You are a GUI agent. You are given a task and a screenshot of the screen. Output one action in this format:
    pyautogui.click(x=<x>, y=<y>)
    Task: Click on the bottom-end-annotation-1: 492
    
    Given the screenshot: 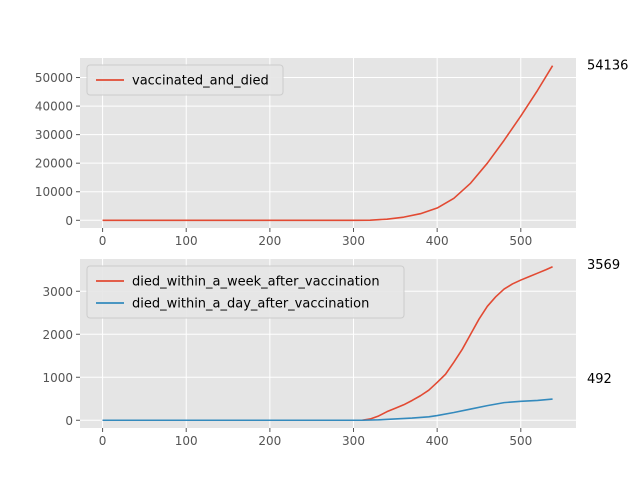 What is the action you would take?
    pyautogui.click(x=599, y=379)
    